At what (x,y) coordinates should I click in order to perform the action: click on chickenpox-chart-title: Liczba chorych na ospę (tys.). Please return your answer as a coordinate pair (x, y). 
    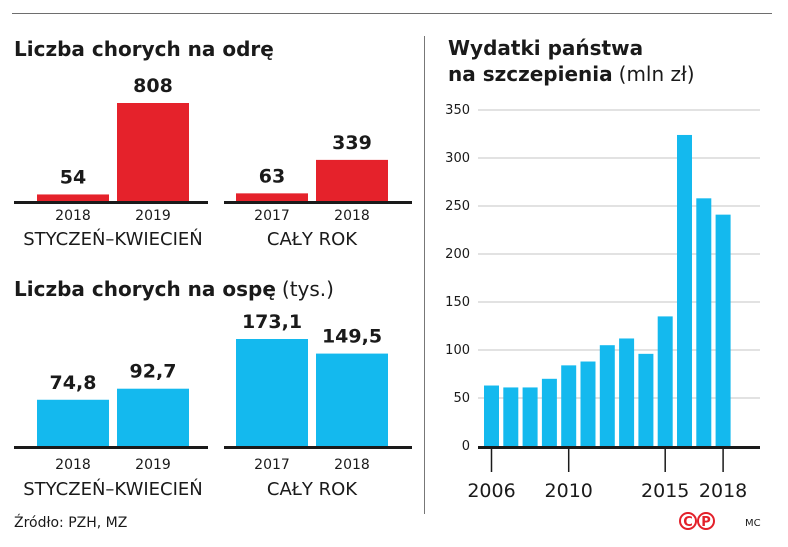
    Looking at the image, I should click on (174, 289).